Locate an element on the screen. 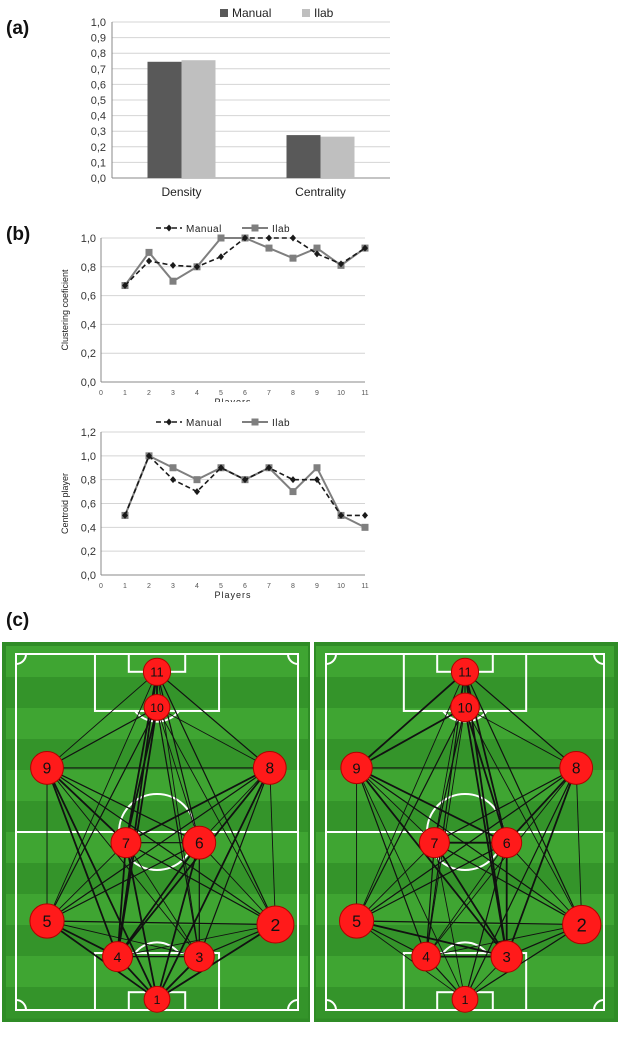 The height and width of the screenshot is (1040, 620). player-node-label: 11 is located at coordinates (156, 672).